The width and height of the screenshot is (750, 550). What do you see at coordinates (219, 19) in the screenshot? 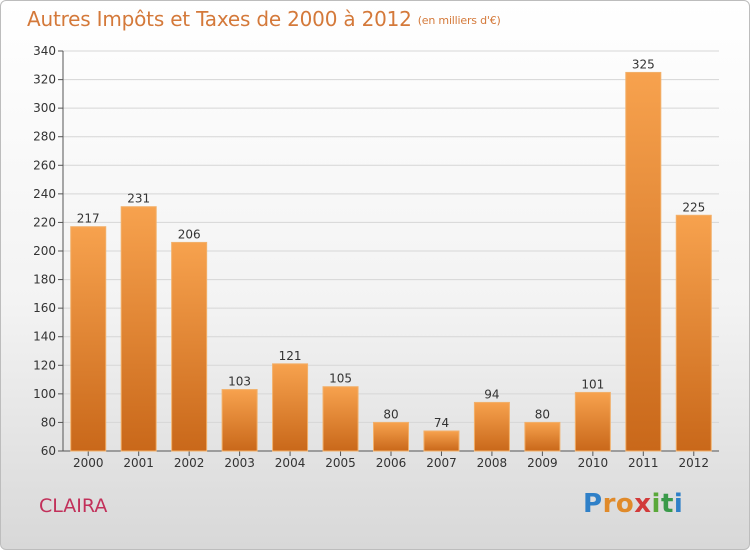
I see `chart-title-text: Autres Impôts et Taxes de 2000 à 2012` at bounding box center [219, 19].